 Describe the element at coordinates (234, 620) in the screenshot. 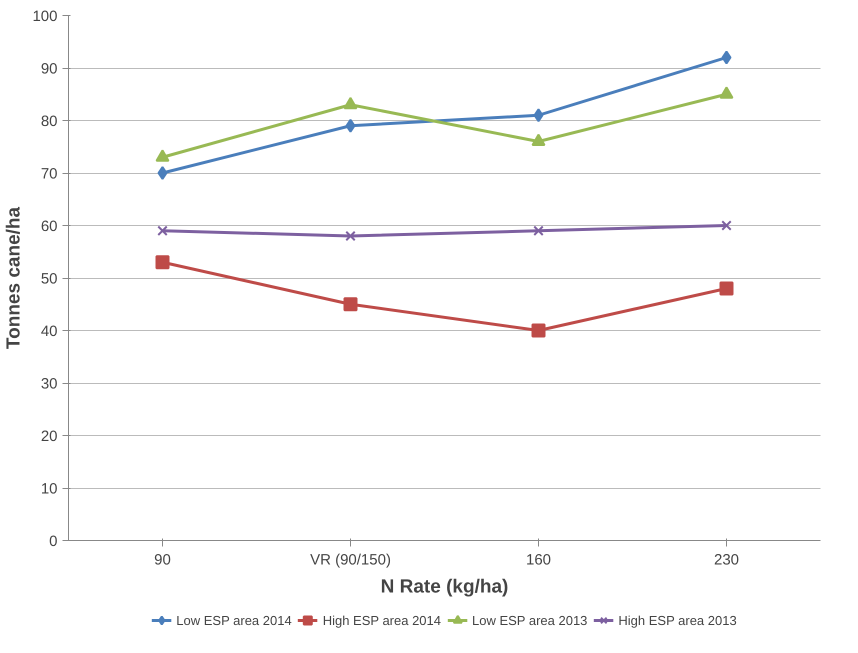

I see `legend-label: Low ESP area 2014` at that location.